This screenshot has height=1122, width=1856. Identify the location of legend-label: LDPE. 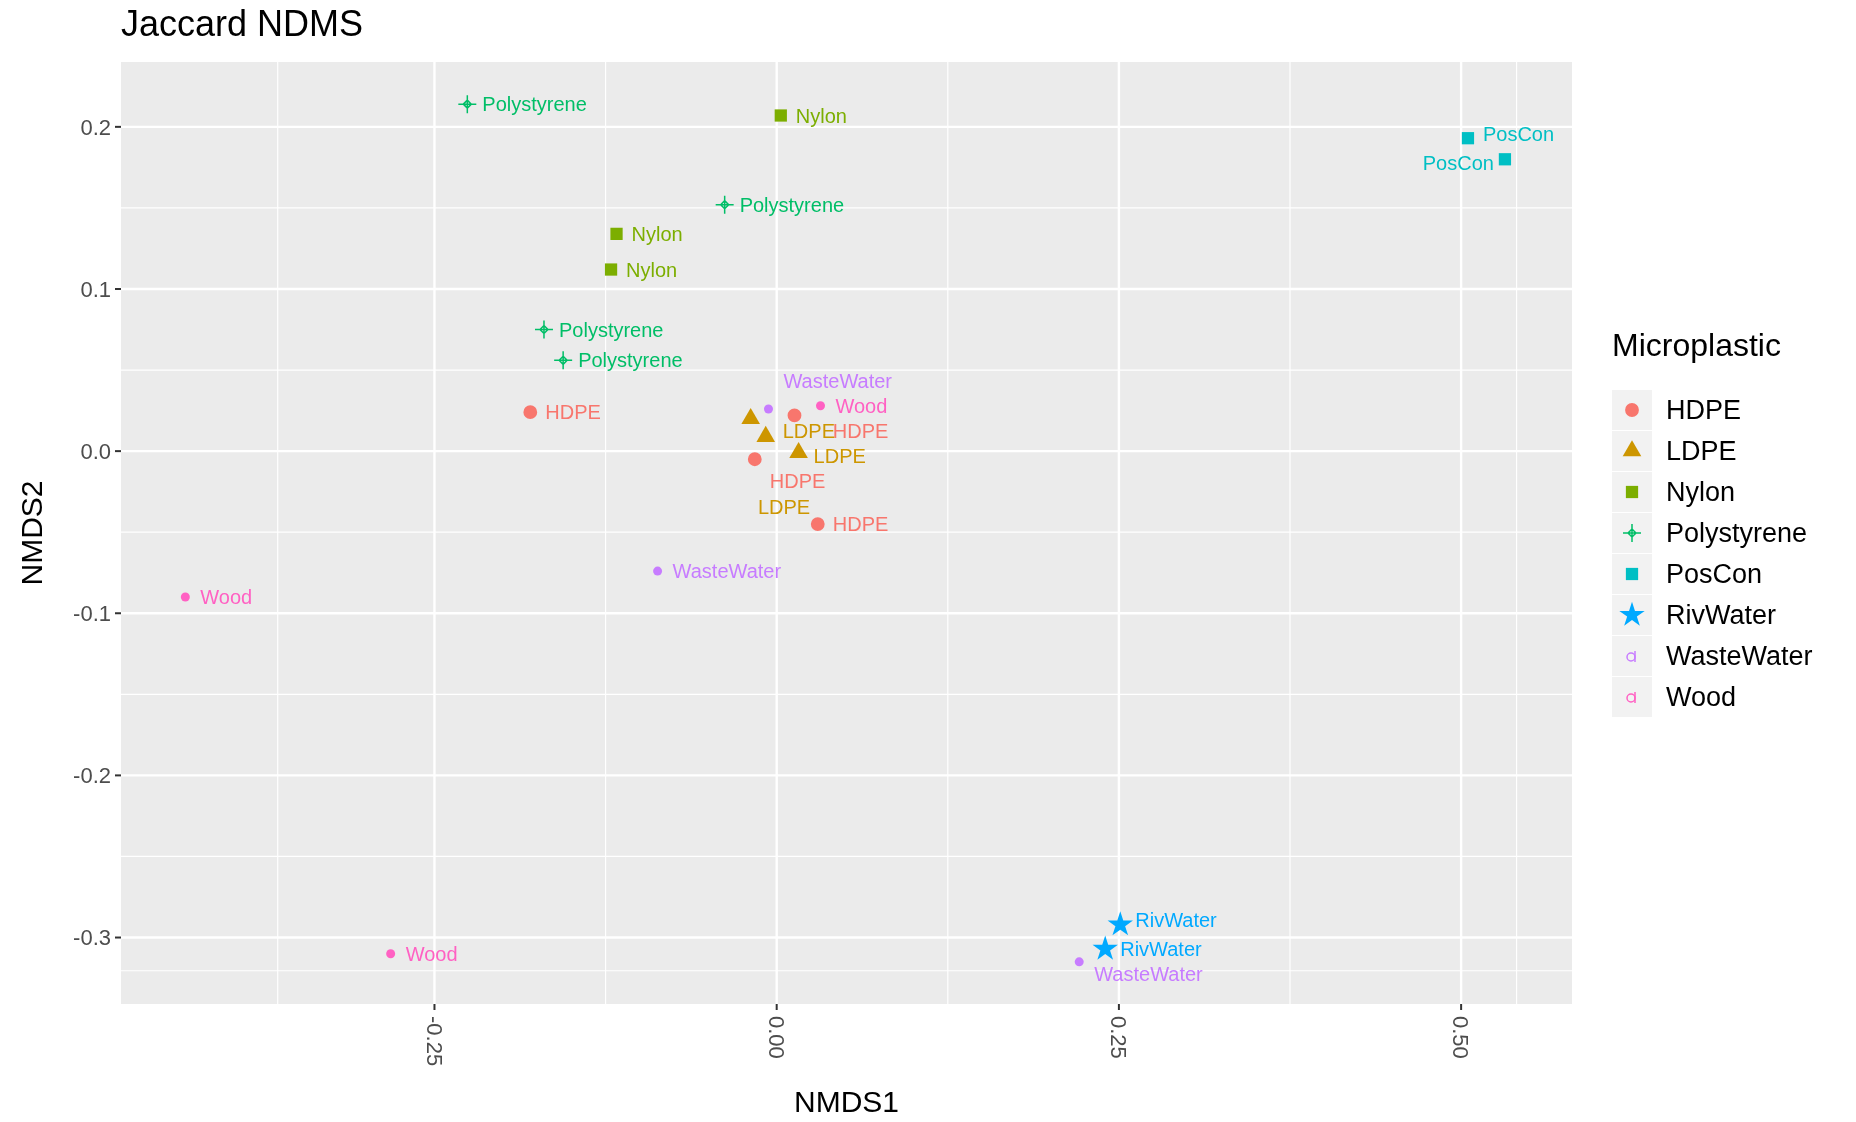
(1701, 451).